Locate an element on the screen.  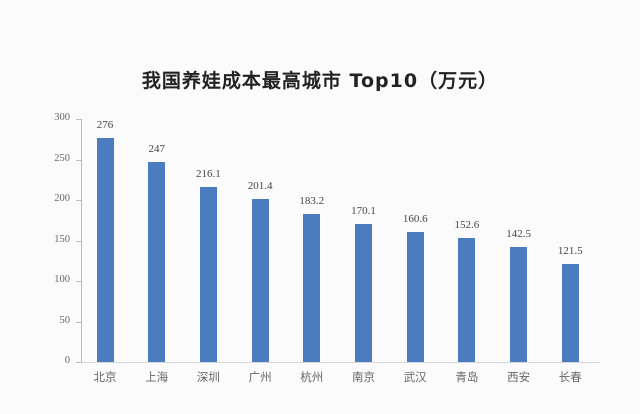
x-category-label: 长春 is located at coordinates (570, 377).